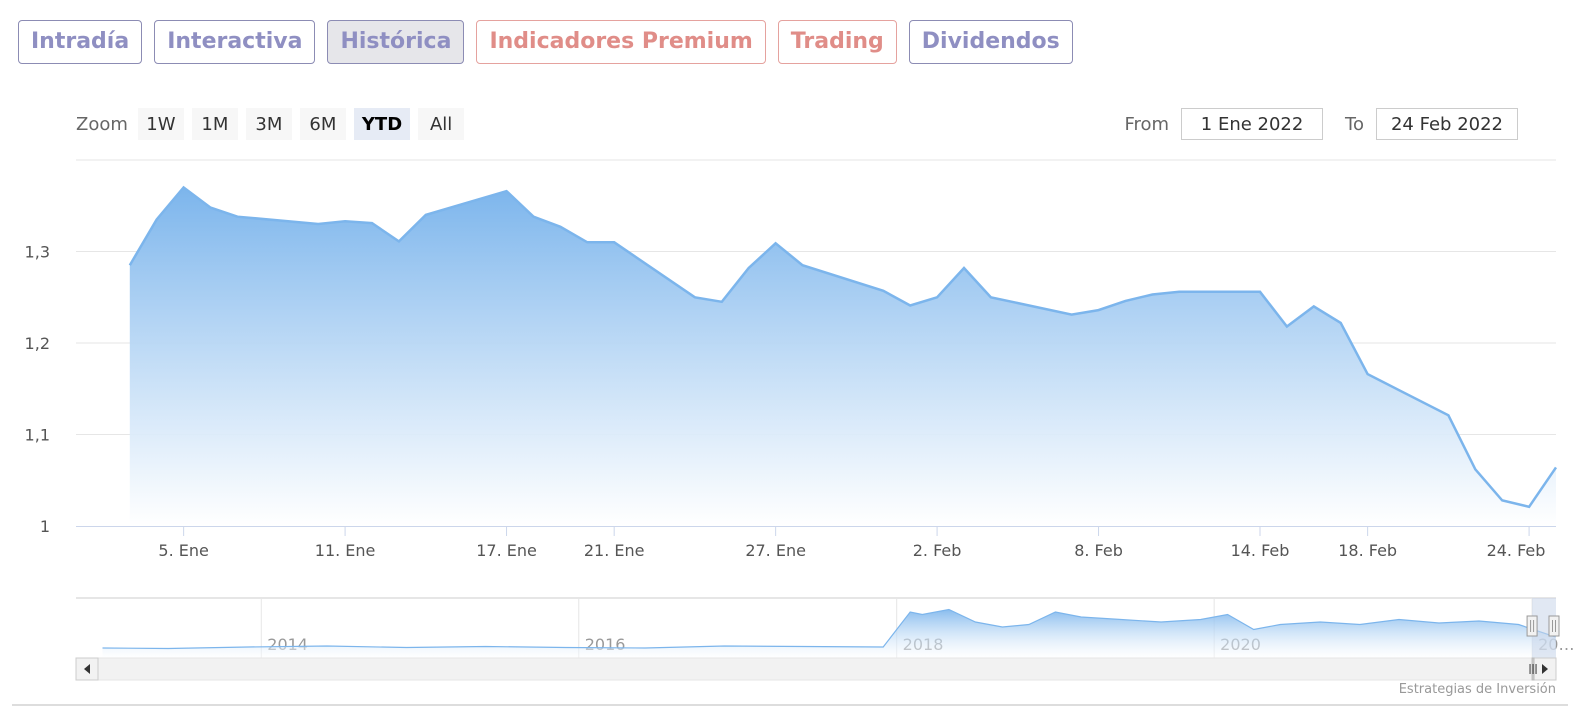 This screenshot has height=720, width=1584. Describe the element at coordinates (790, 705) in the screenshot. I see `footer-divider` at that location.